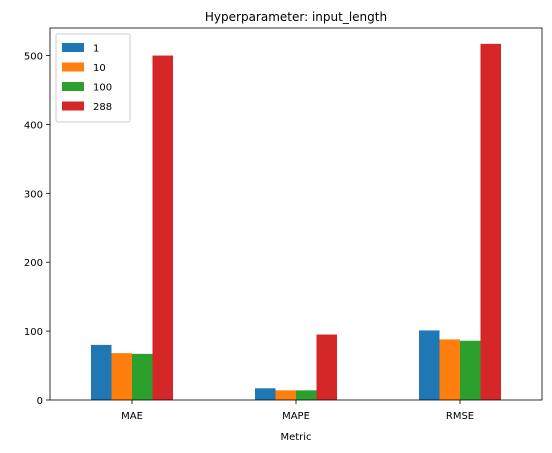  What do you see at coordinates (33, 263) in the screenshot?
I see `y-tick-label: 200` at bounding box center [33, 263].